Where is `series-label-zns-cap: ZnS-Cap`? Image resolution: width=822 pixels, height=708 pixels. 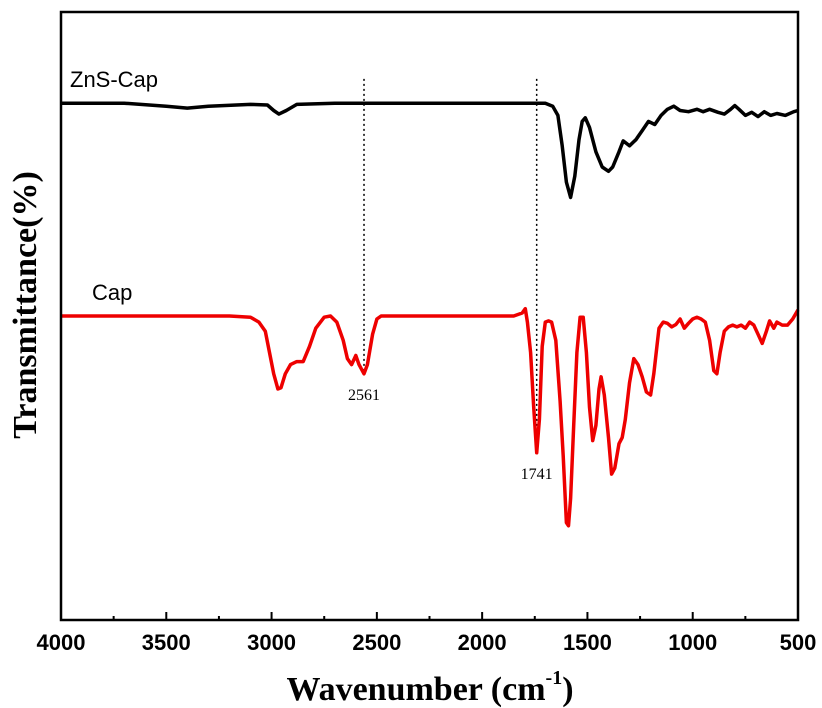 series-label-zns-cap: ZnS-Cap is located at coordinates (114, 79).